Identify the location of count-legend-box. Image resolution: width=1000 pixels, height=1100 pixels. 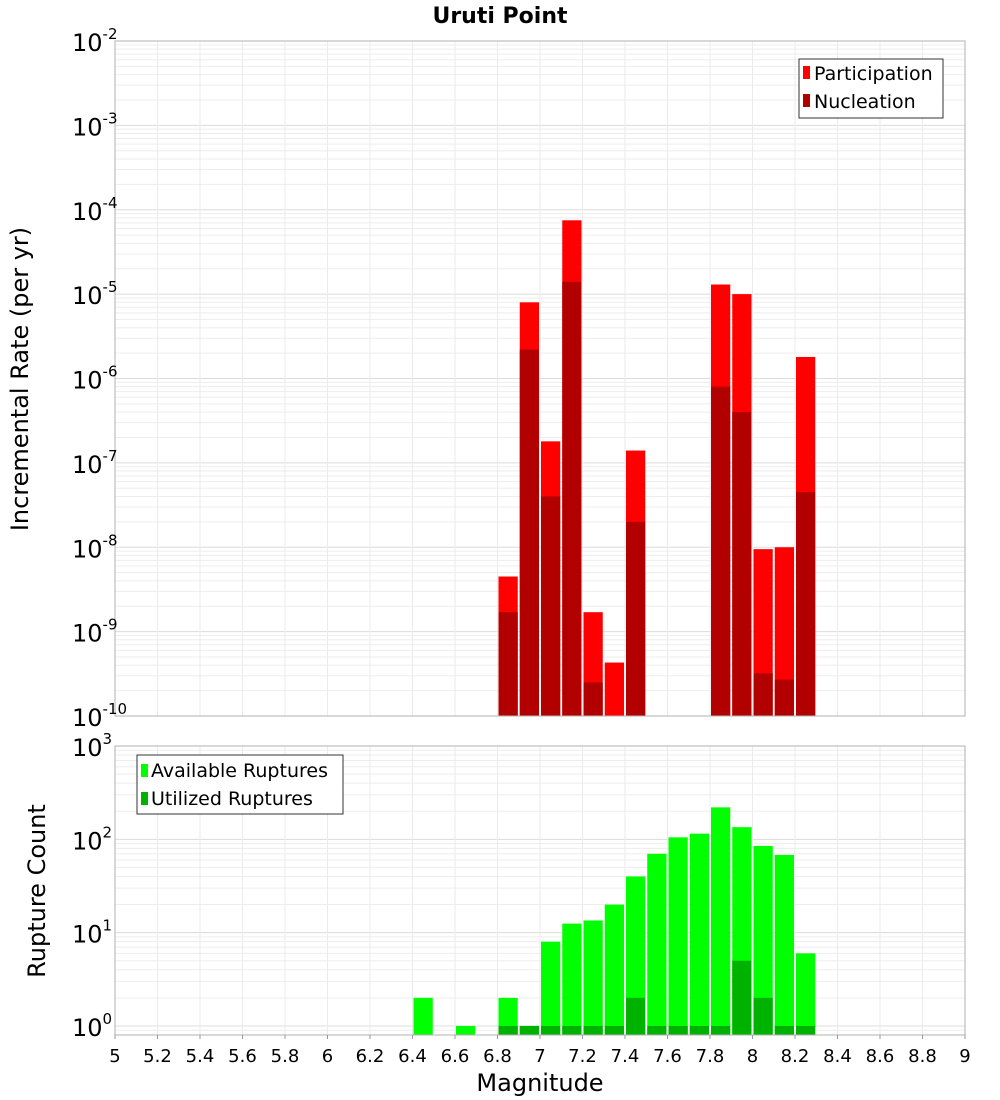
(240, 784).